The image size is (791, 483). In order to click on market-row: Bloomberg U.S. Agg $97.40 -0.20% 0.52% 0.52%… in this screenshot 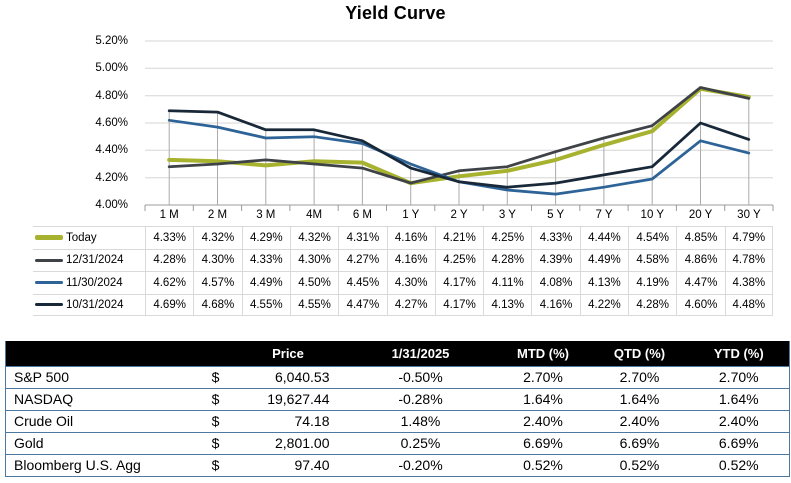, I will do `click(397, 465)`.